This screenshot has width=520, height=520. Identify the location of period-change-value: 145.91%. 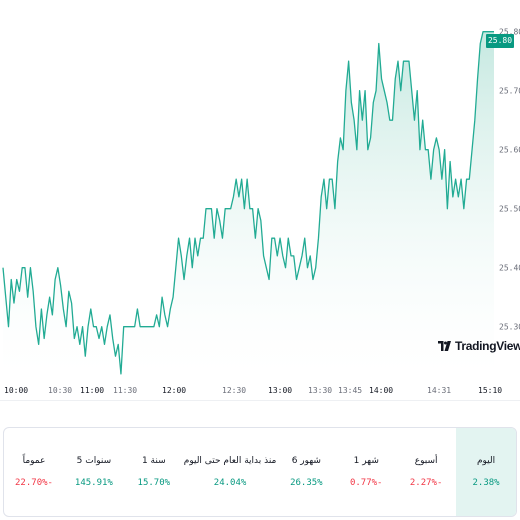
(93, 483).